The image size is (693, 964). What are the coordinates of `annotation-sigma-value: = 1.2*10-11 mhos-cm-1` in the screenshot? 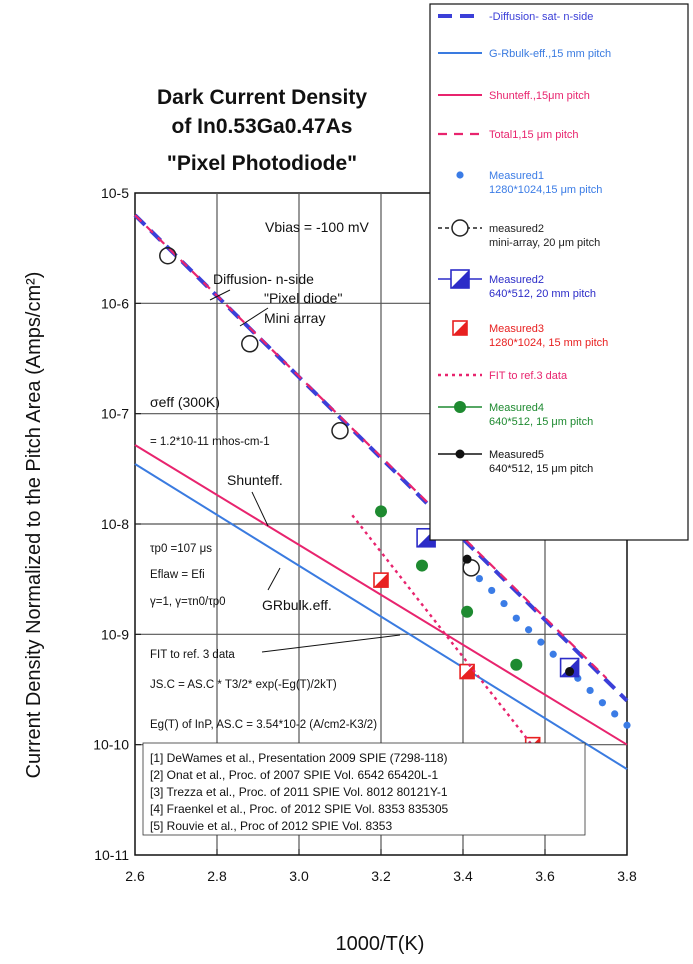 It's located at (210, 442).